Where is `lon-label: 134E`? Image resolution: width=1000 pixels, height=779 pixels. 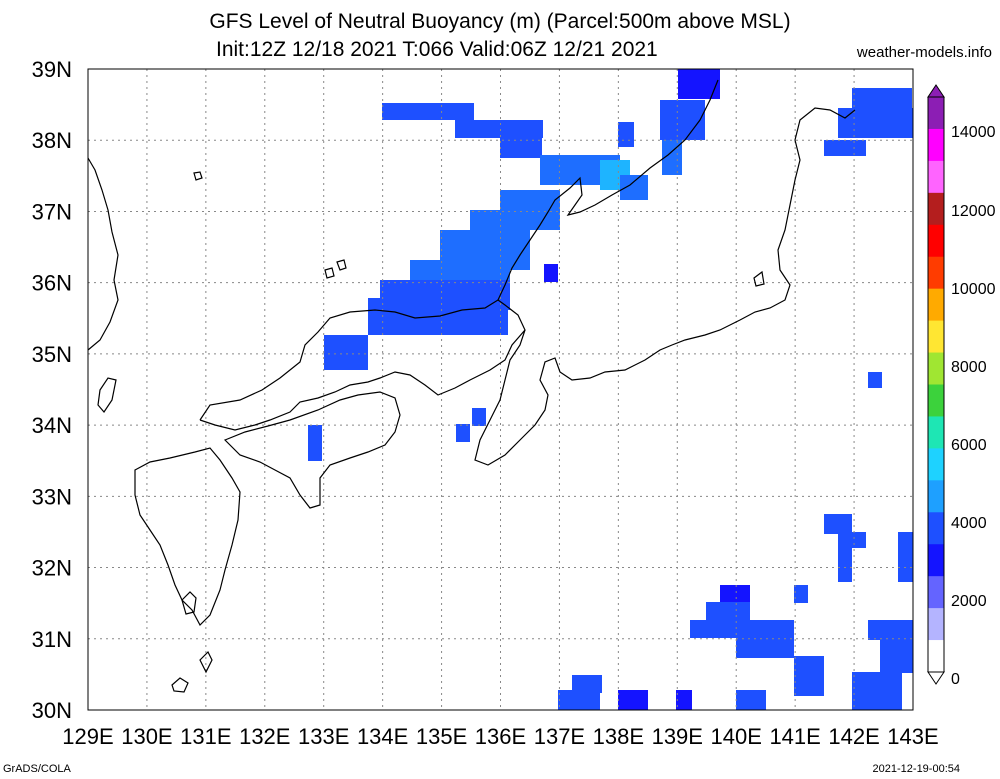
lon-label: 134E is located at coordinates (382, 736).